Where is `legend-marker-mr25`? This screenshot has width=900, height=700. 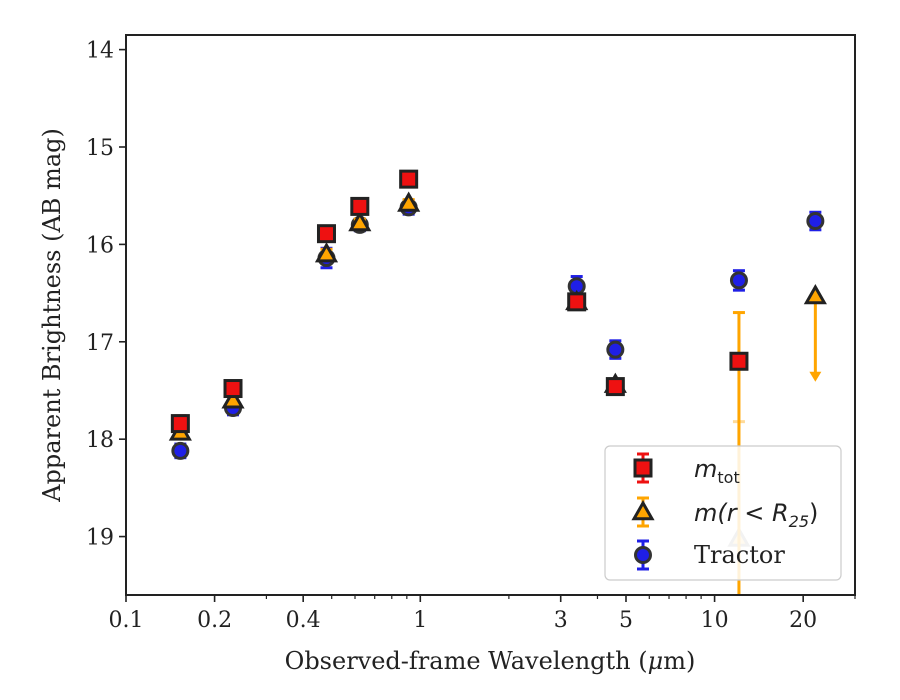 legend-marker-mr25 is located at coordinates (643, 510).